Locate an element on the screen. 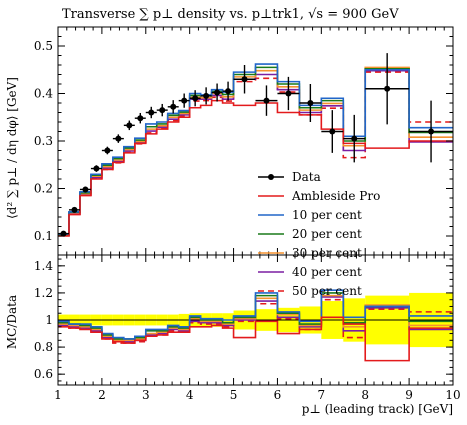  x-tick-label: 7 is located at coordinates (322, 395).